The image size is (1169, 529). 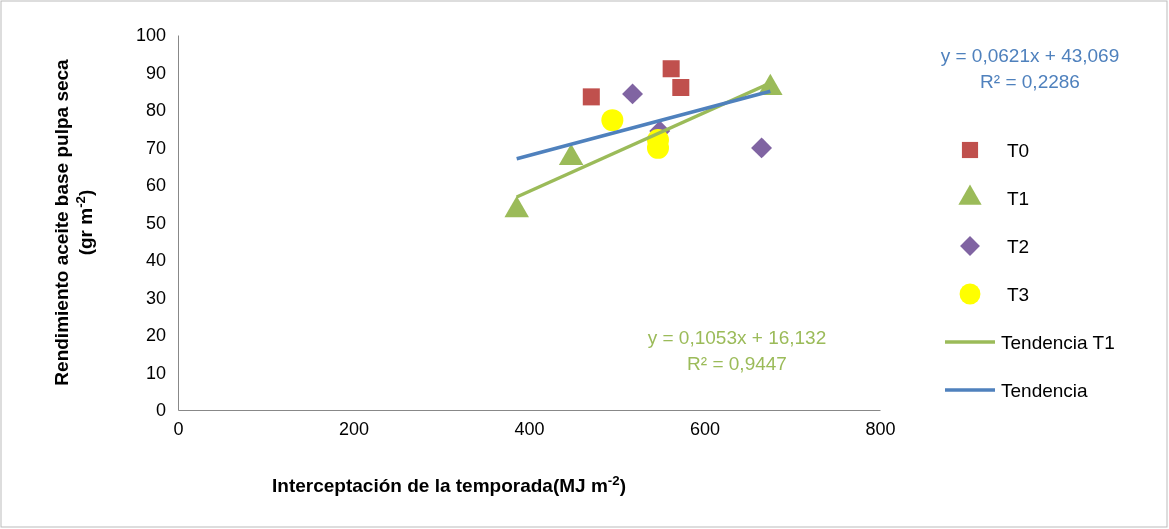 I want to click on y-tick-label: 70, so click(x=155, y=147).